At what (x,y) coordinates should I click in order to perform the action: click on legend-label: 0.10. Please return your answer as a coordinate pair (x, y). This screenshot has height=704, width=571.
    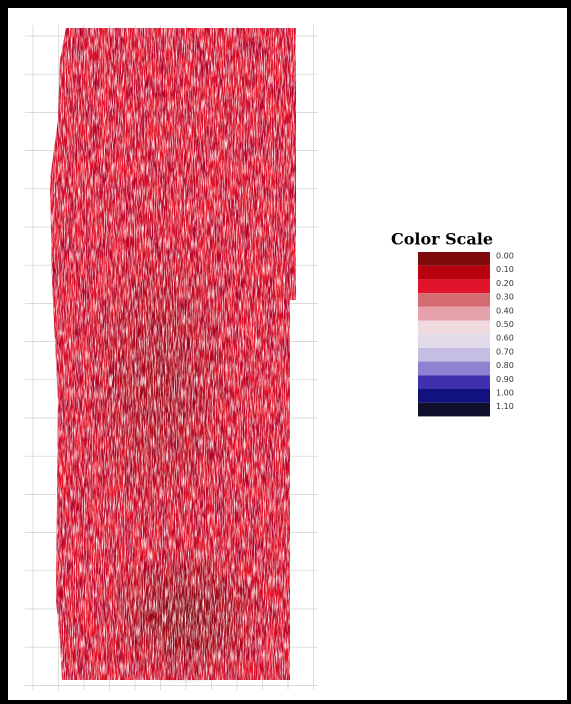
    Looking at the image, I should click on (505, 269).